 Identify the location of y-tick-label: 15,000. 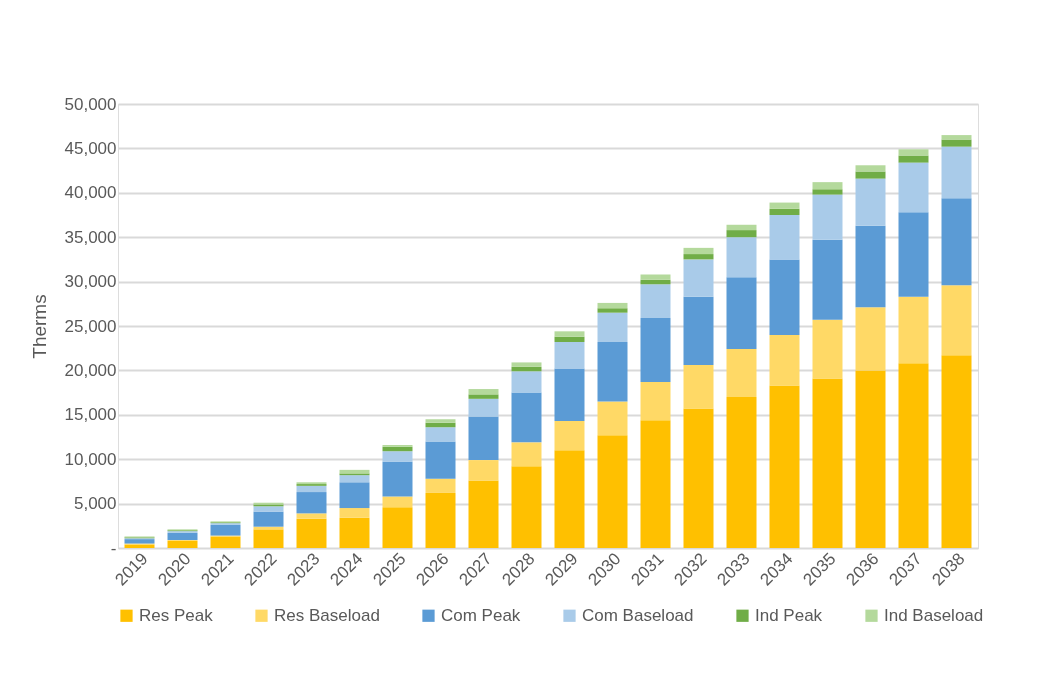
(90, 415).